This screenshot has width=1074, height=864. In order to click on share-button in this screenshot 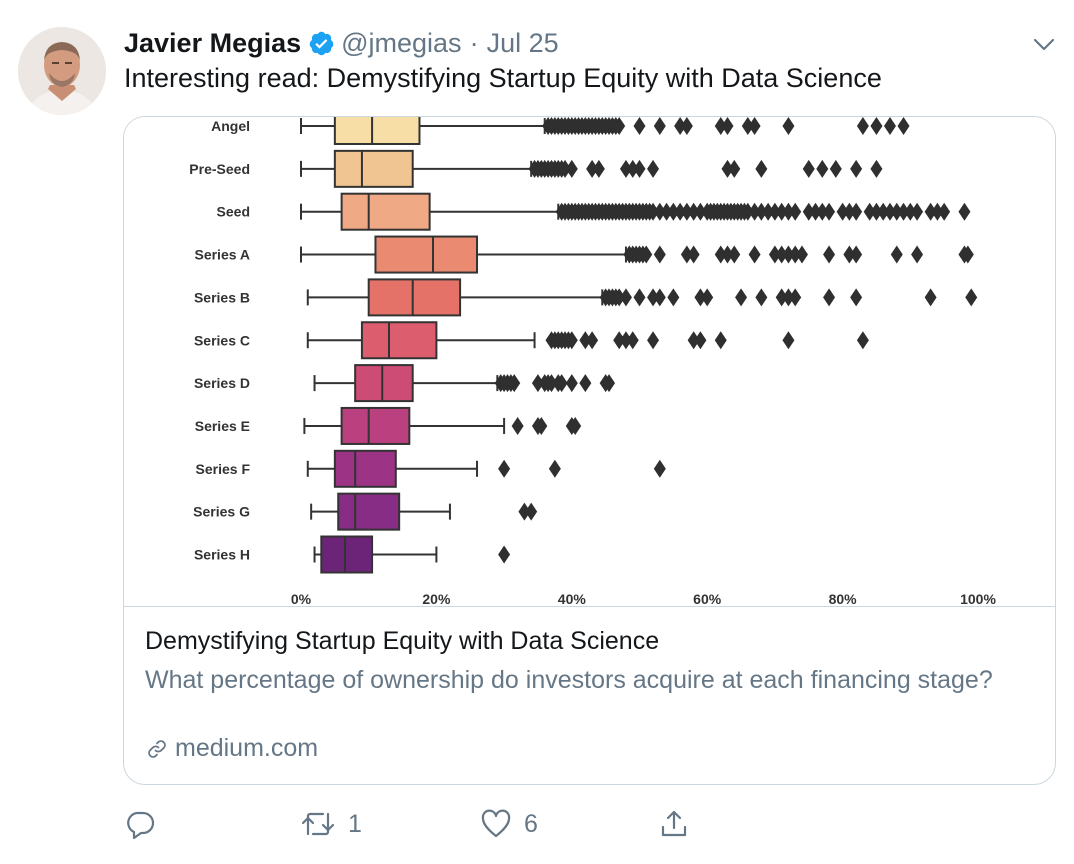, I will do `click(674, 824)`.